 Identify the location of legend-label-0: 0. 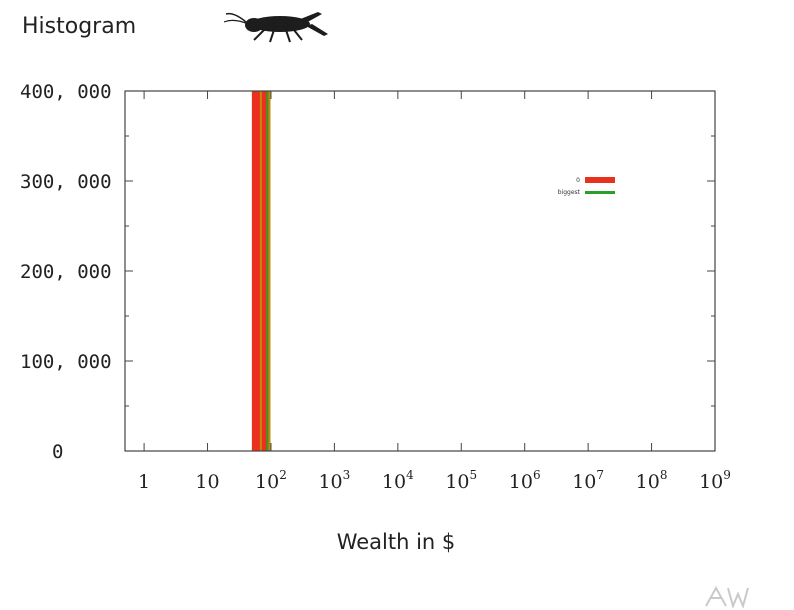
(578, 180).